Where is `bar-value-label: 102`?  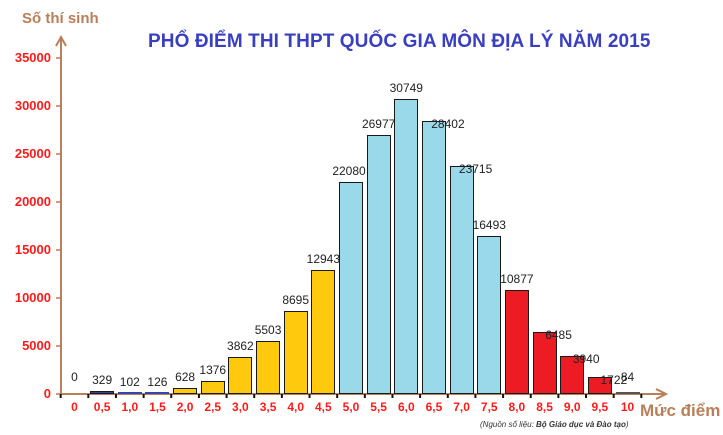 bar-value-label: 102 is located at coordinates (129, 382).